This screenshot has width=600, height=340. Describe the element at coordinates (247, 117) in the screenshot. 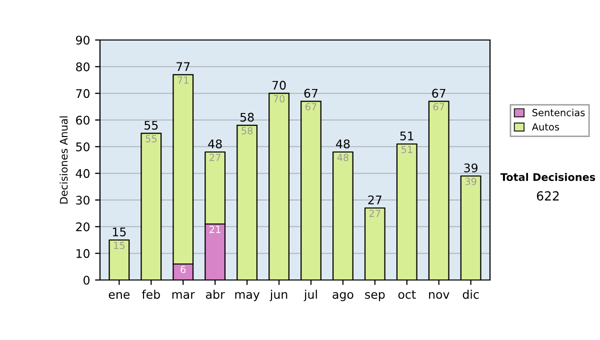

I see `total-label: 58` at that location.